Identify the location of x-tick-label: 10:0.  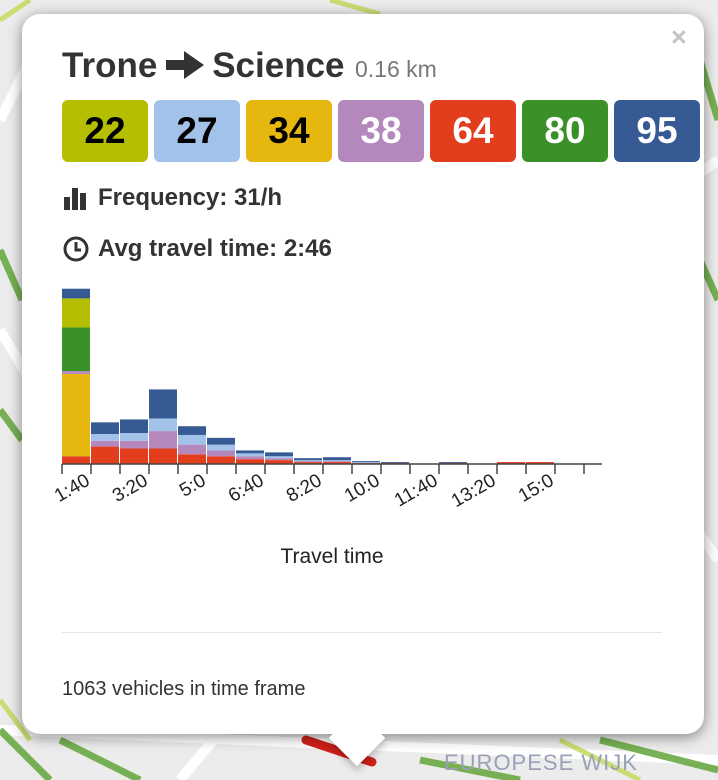
(362, 488).